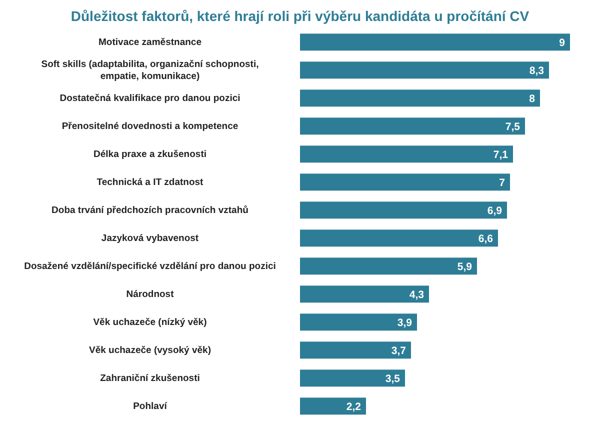  What do you see at coordinates (150, 210) in the screenshot?
I see `y-tick-label: Doba trvání předchozích pracovních vztahů` at bounding box center [150, 210].